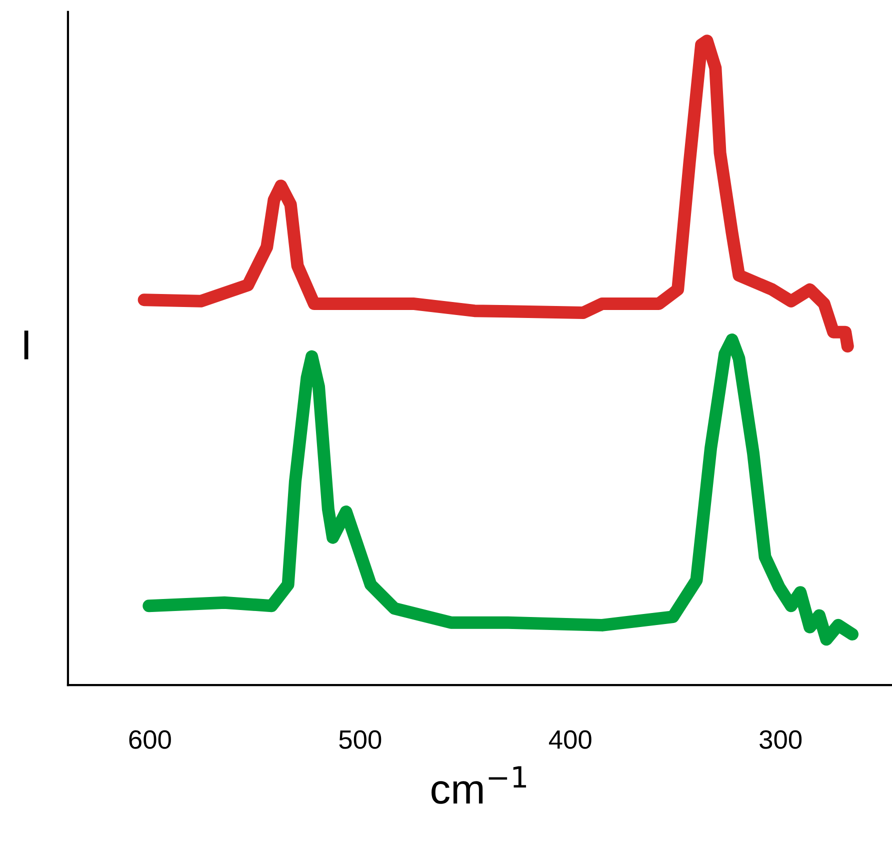  What do you see at coordinates (150, 739) in the screenshot?
I see `x-tick-label: 600` at bounding box center [150, 739].